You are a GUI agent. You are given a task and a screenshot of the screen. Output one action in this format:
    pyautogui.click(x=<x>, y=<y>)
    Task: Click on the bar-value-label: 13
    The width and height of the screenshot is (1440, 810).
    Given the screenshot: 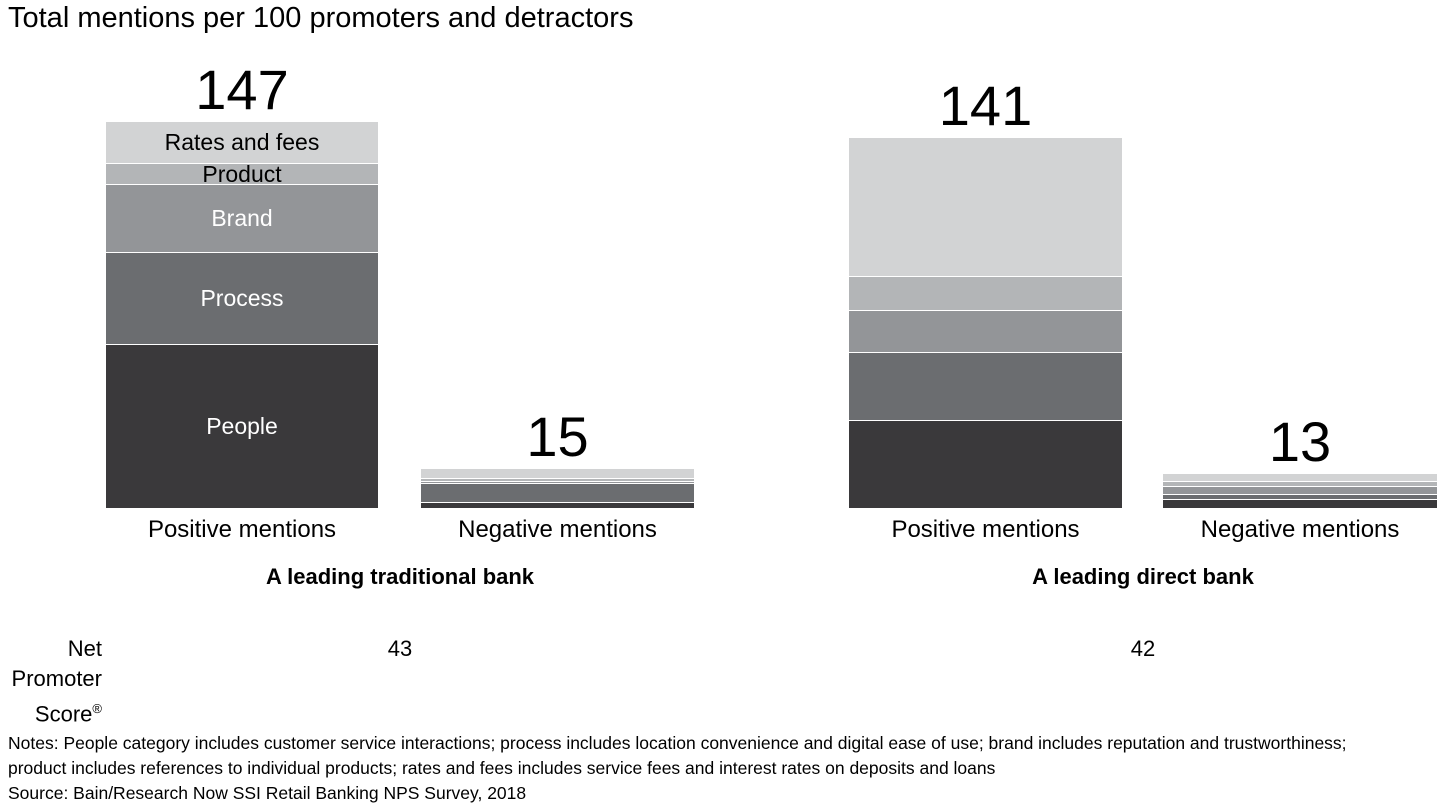 What is the action you would take?
    pyautogui.click(x=1300, y=442)
    